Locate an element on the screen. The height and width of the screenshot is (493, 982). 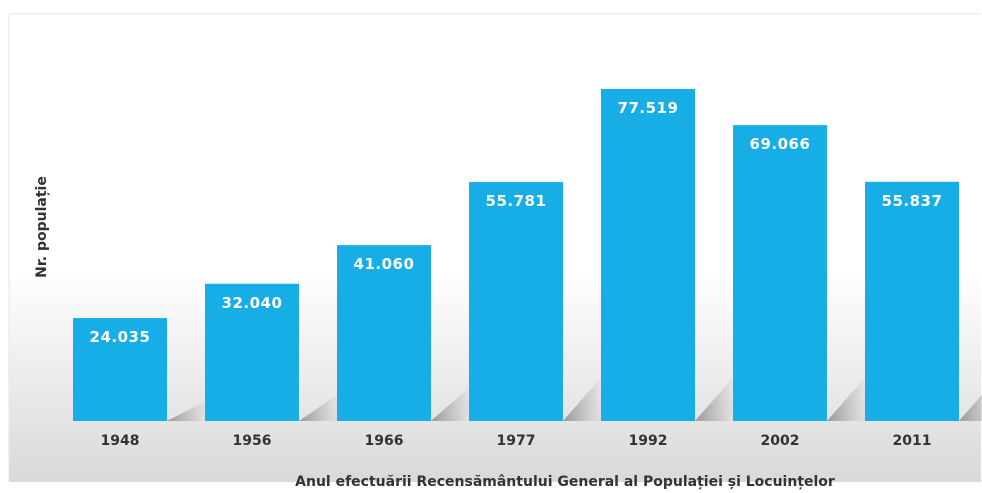
bar-value-label: 77.519 is located at coordinates (648, 108).